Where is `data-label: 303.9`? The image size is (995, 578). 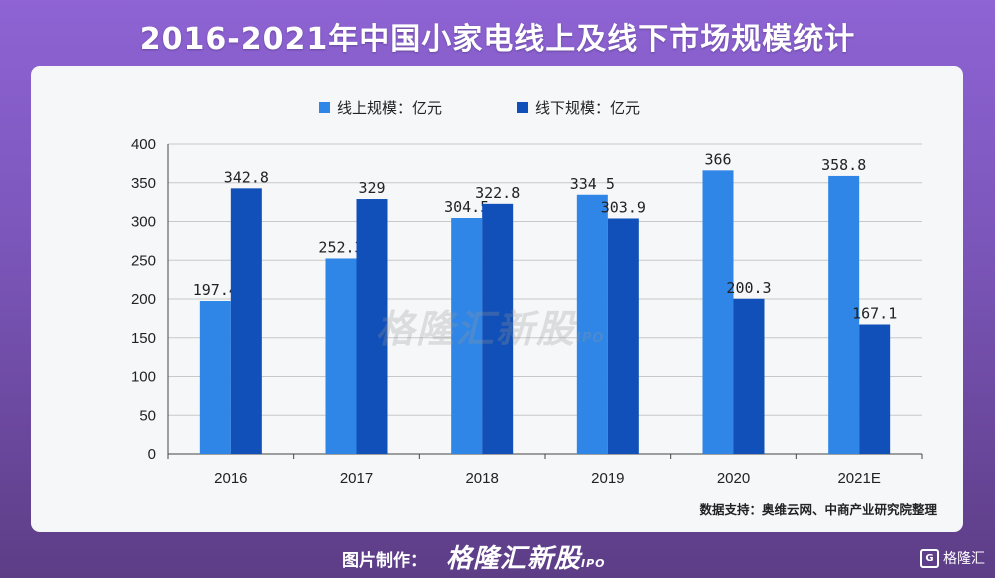 data-label: 303.9 is located at coordinates (623, 207).